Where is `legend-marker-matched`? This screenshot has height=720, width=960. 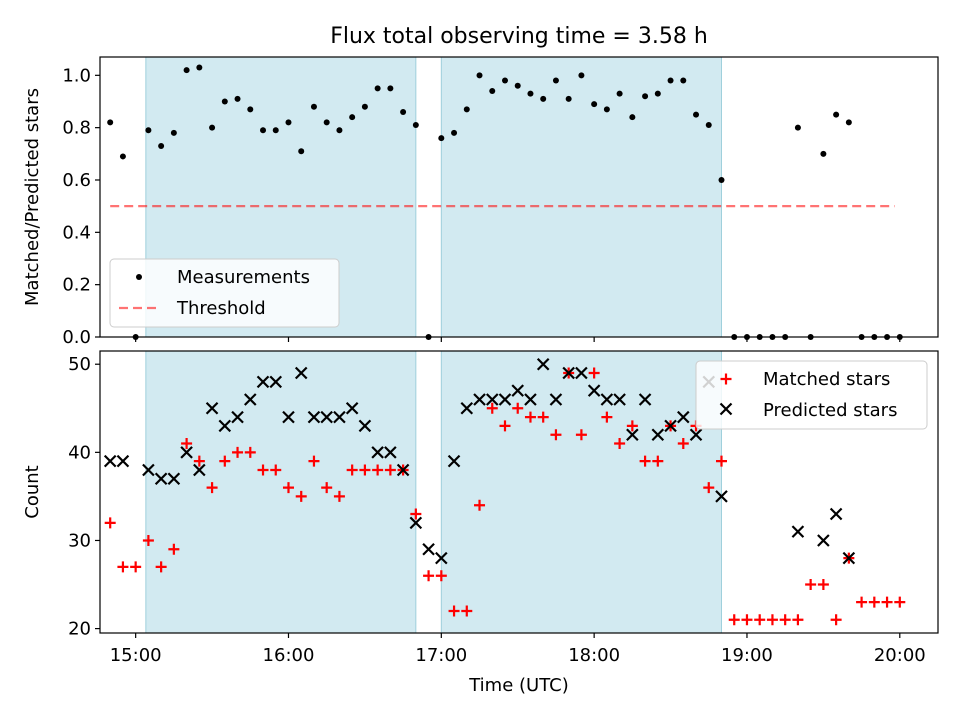 legend-marker-matched is located at coordinates (726, 379).